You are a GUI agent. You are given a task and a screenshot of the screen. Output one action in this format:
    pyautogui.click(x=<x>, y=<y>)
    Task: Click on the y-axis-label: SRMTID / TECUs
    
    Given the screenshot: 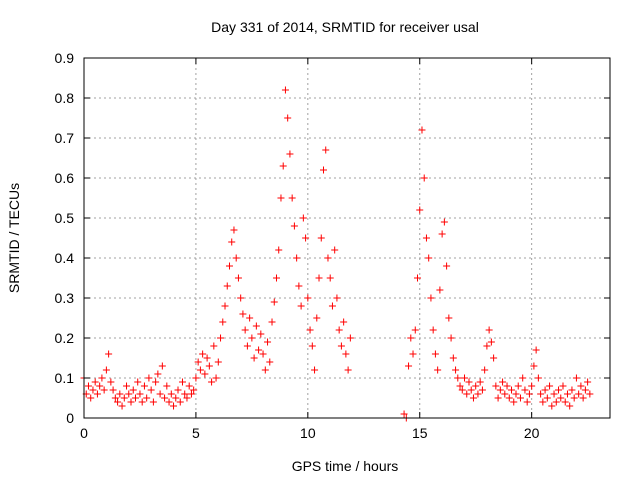 What is the action you would take?
    pyautogui.click(x=14, y=238)
    